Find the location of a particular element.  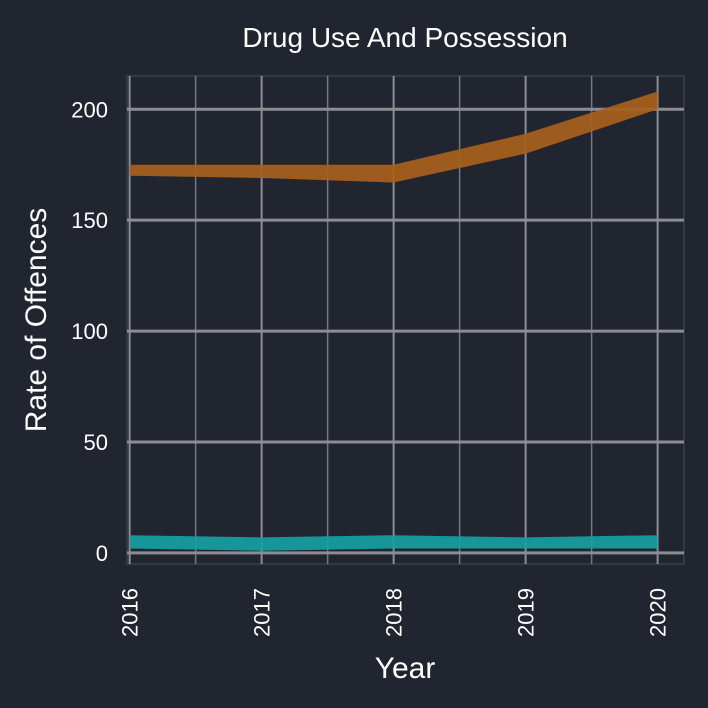

x-axis: 2016 2017 2018 2019 2020 is located at coordinates (394, 612).